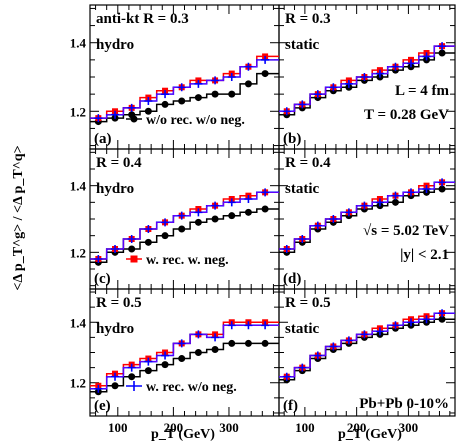  Describe the element at coordinates (292, 139) in the screenshot. I see `panel-b-label: (b)` at that location.